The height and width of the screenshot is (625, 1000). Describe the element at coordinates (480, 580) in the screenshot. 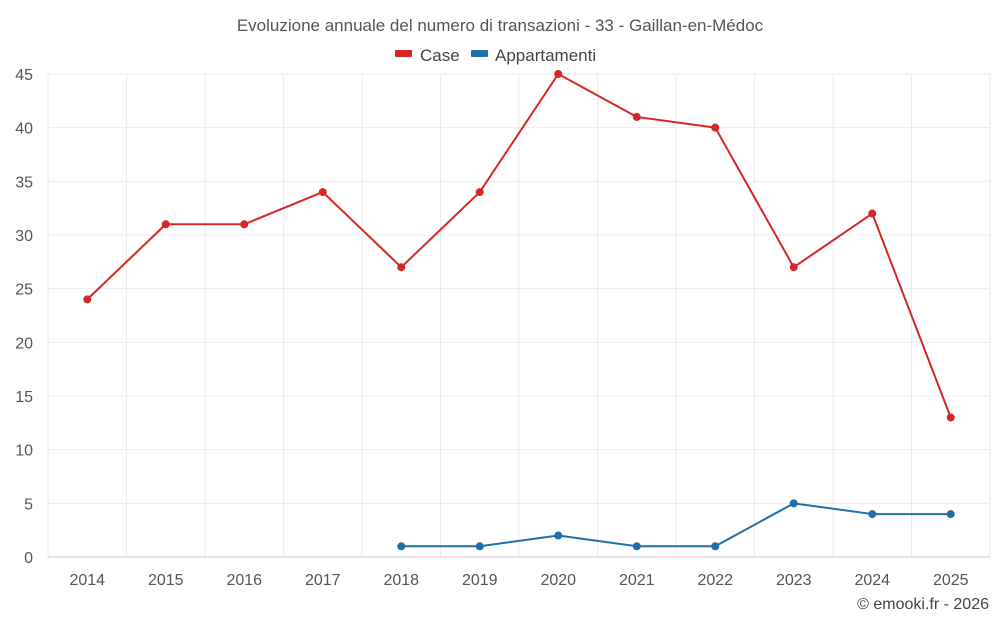

I see `x-tick-label: 2019` at that location.